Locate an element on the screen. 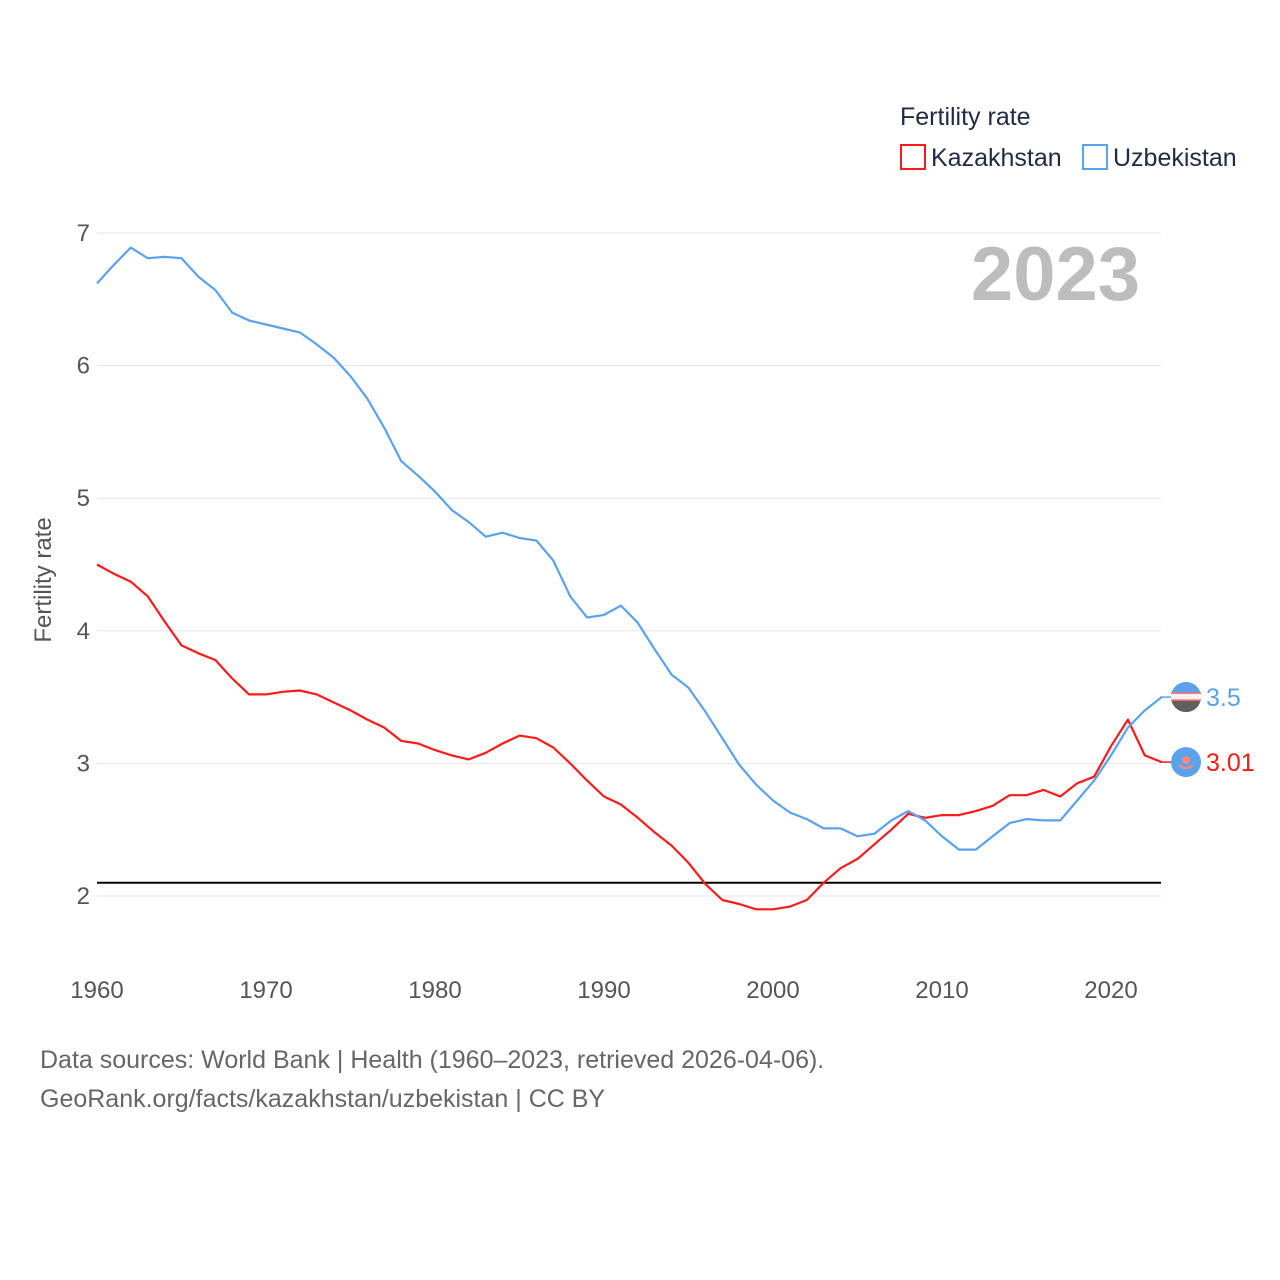 This screenshot has width=1280, height=1280. end-value-uzbekistan: 3.5 is located at coordinates (1223, 698).